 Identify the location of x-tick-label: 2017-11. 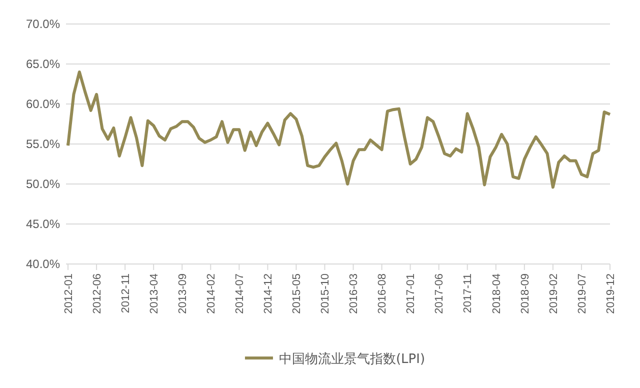
(468, 294).